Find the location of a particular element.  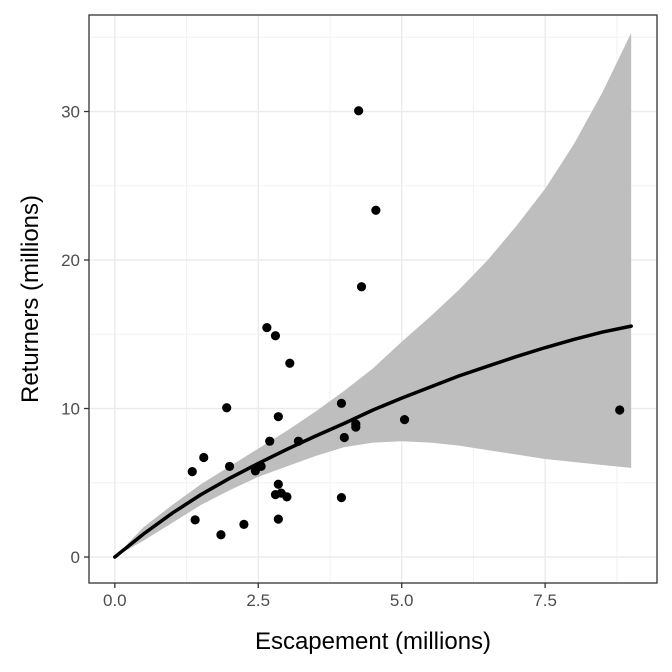

x-tick-label: 7.5 is located at coordinates (545, 600).